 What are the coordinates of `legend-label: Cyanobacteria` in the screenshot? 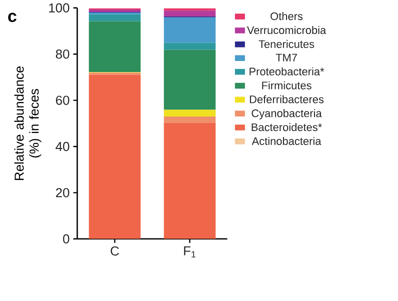 It's located at (287, 114).